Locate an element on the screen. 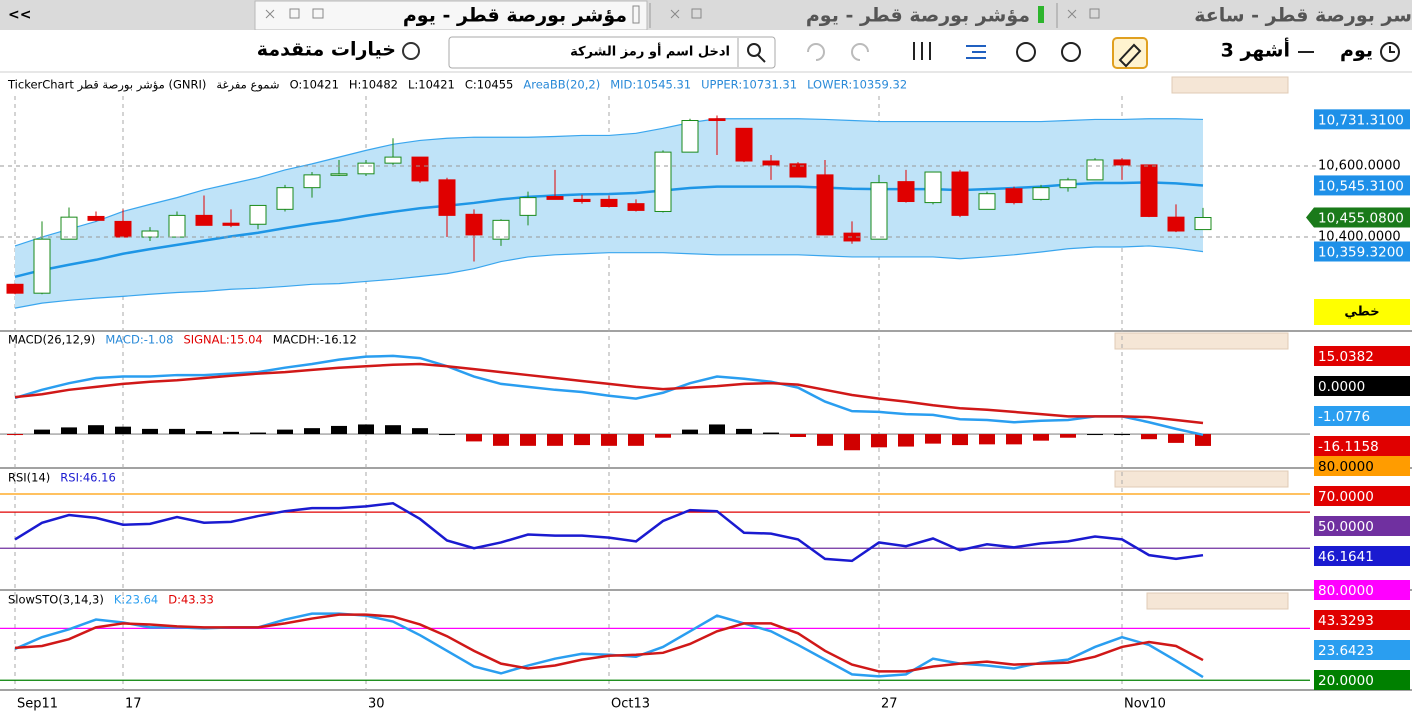 The height and width of the screenshot is (717, 1412). tab-active is located at coordinates (451, 15).